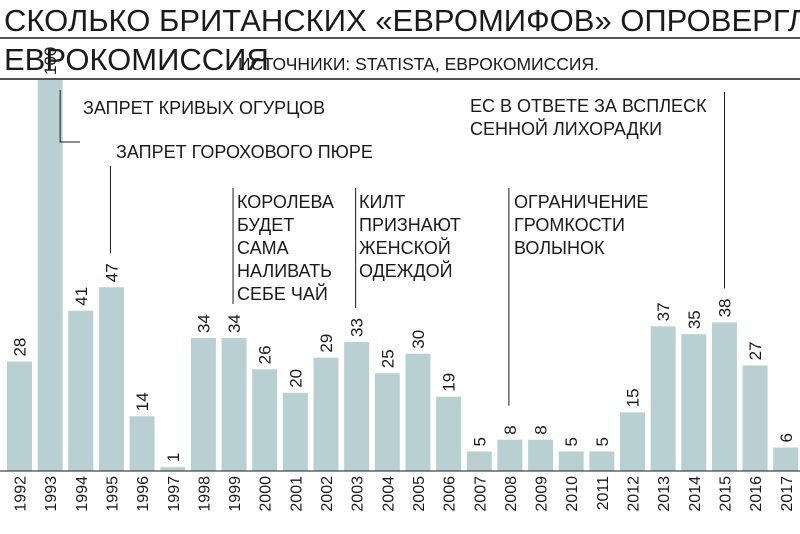  What do you see at coordinates (265, 225) in the screenshot?
I see `annotation-1999-line-2: БУДЕТ` at bounding box center [265, 225].